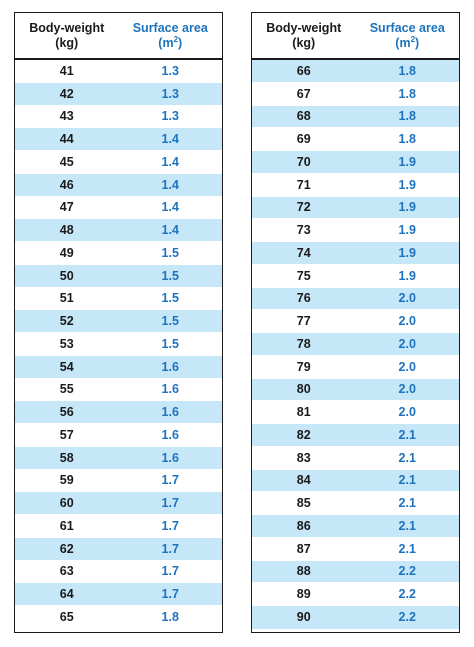  I want to click on body-weight-cell: 50, so click(66, 275).